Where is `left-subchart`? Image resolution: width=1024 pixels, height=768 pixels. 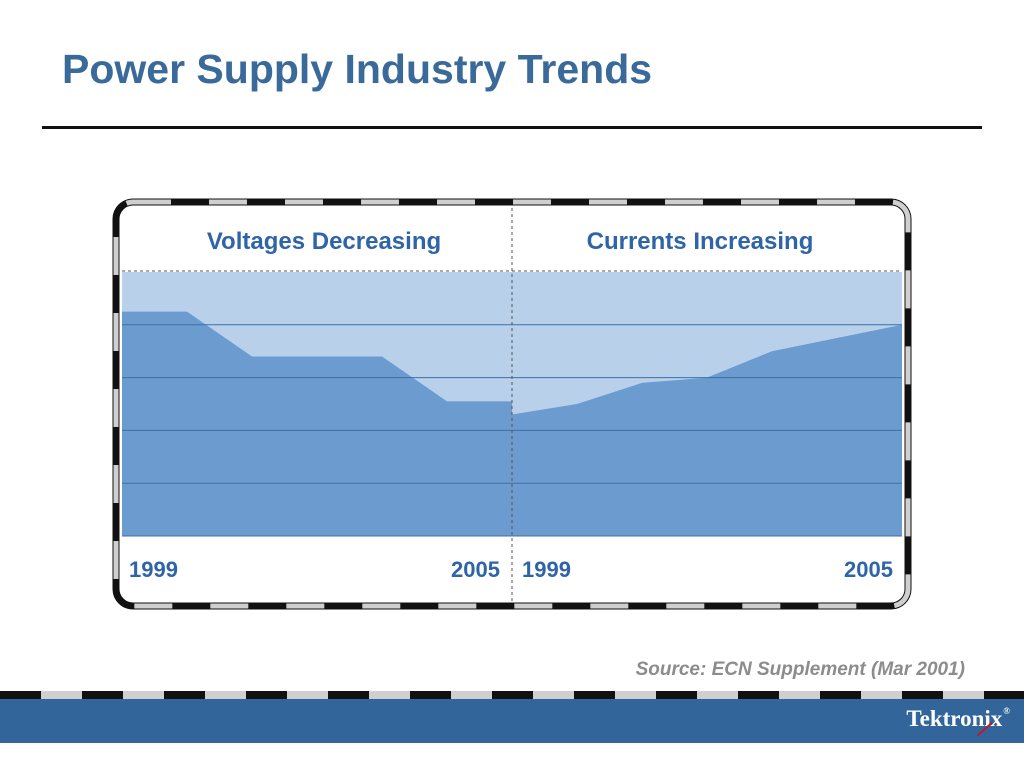
left-subchart is located at coordinates (317, 404).